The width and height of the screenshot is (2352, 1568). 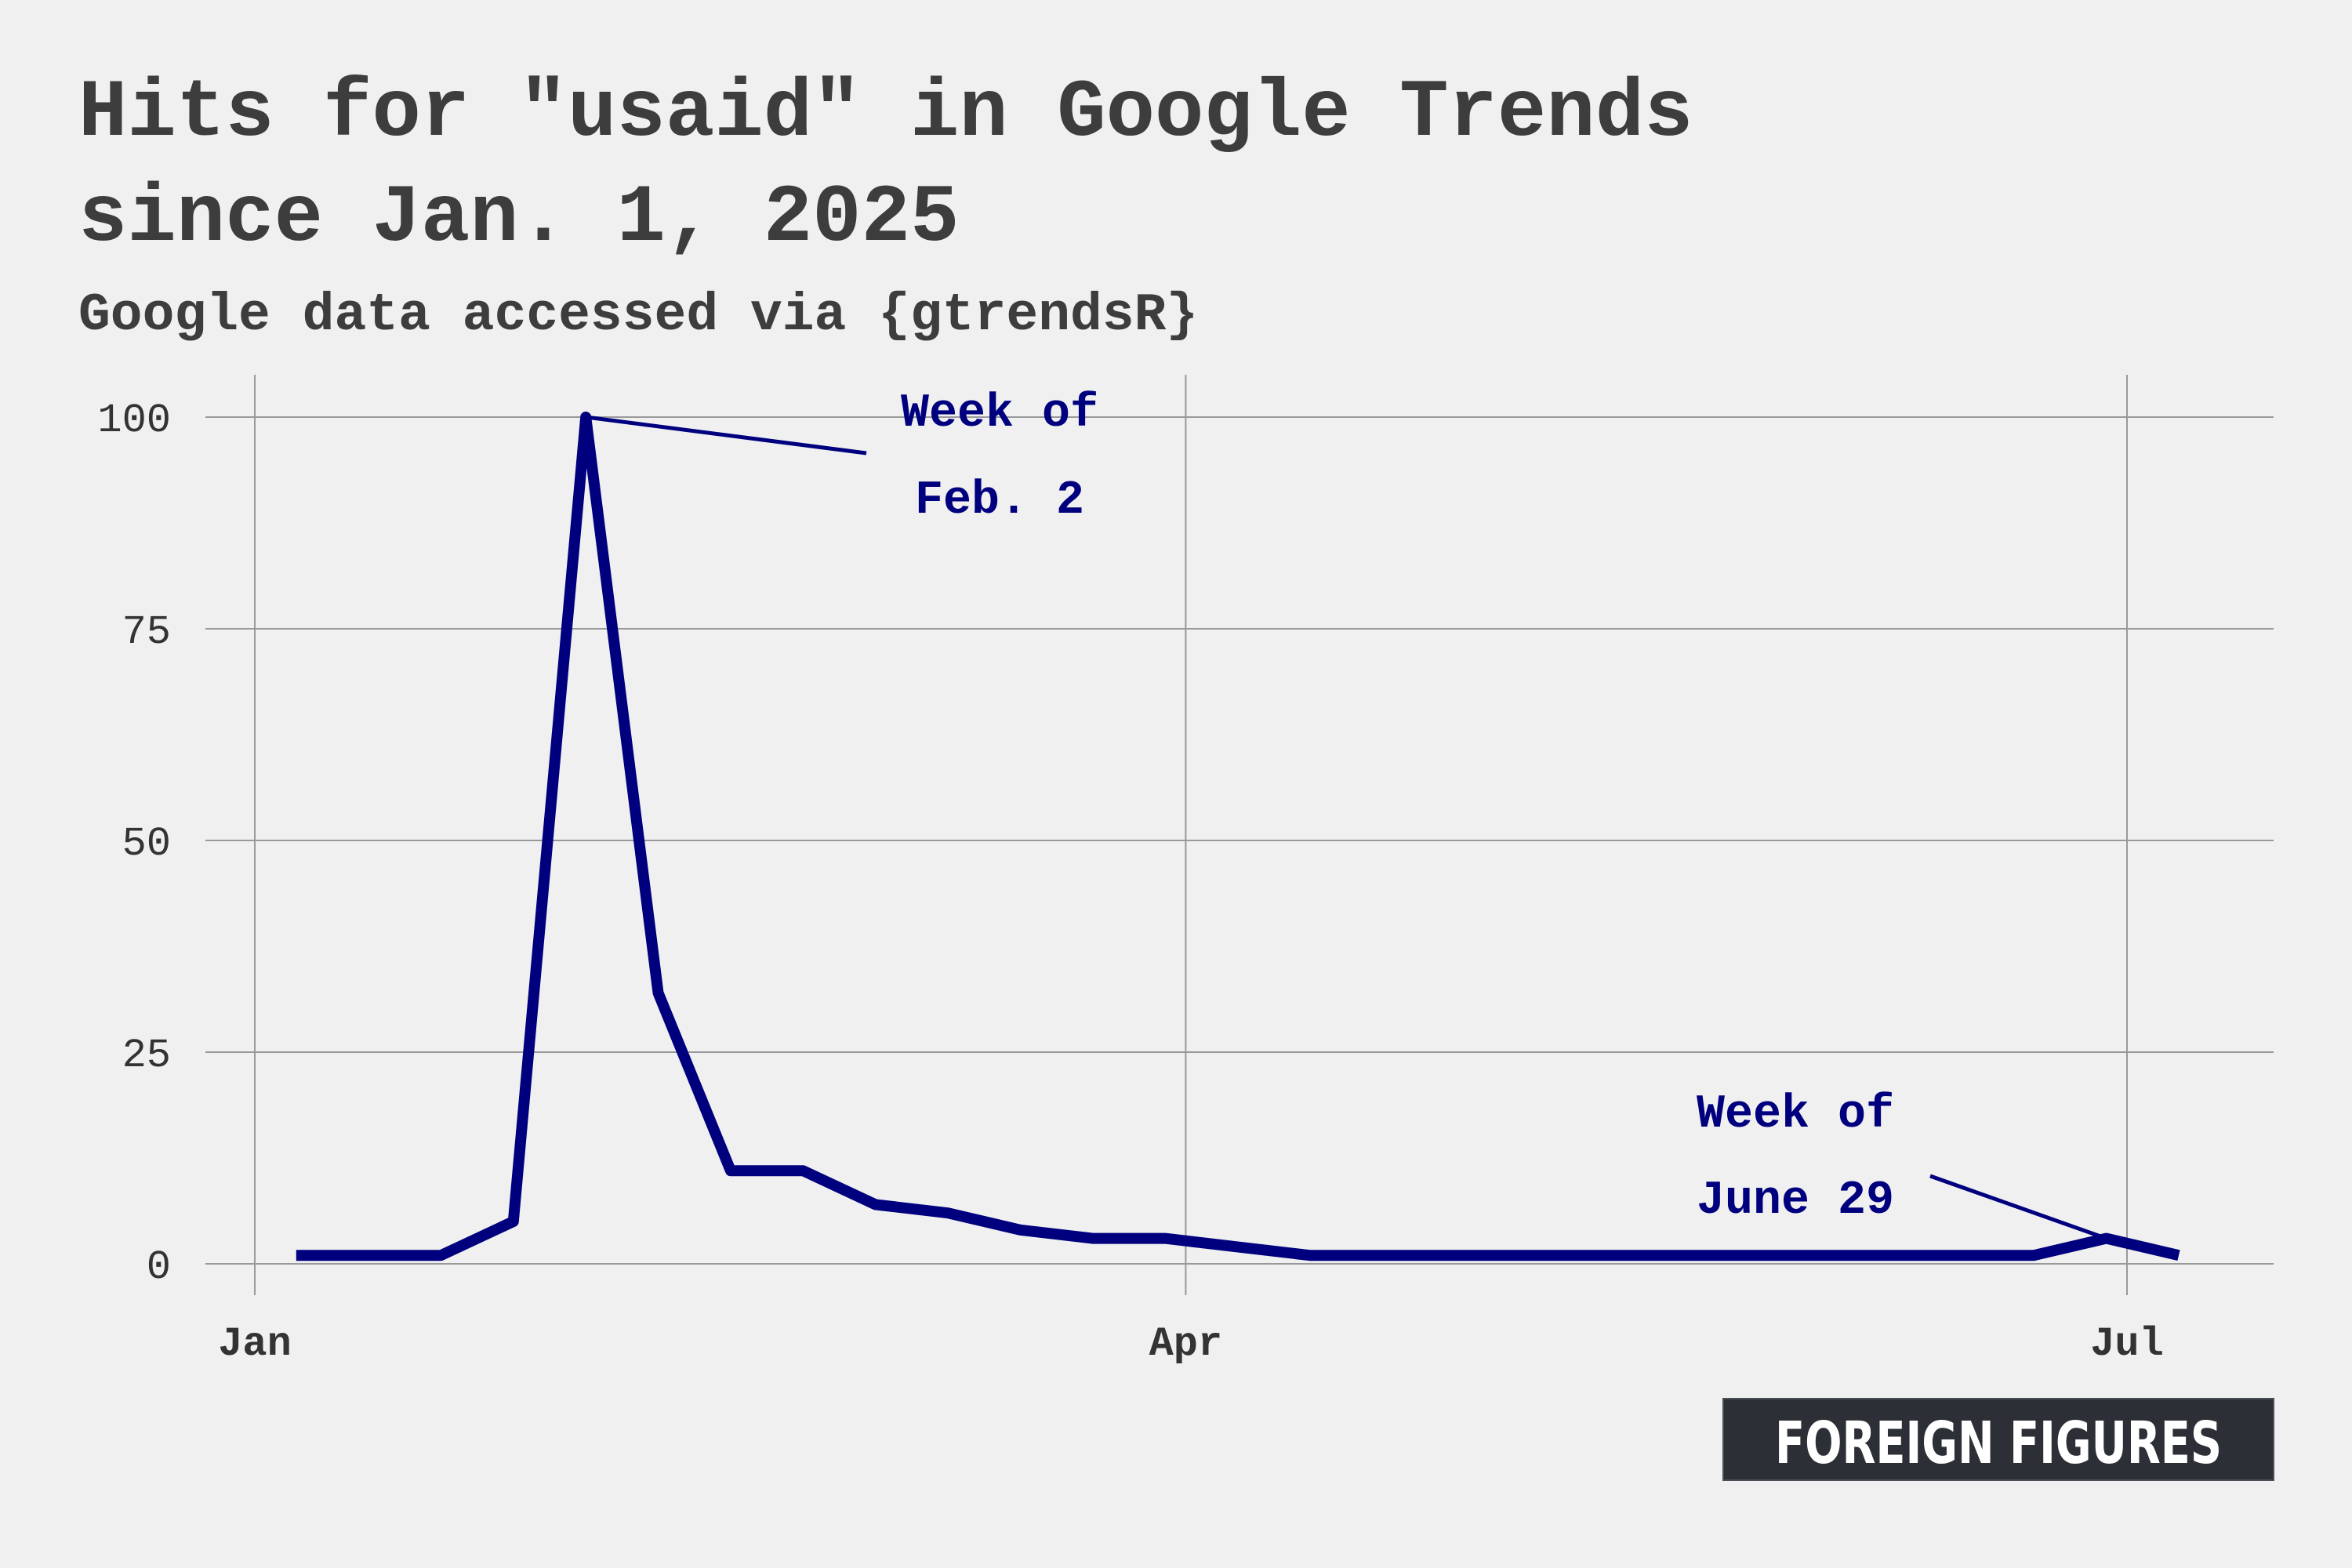 I want to click on logo-text: FOREIGN FIGURES, so click(x=1998, y=1443).